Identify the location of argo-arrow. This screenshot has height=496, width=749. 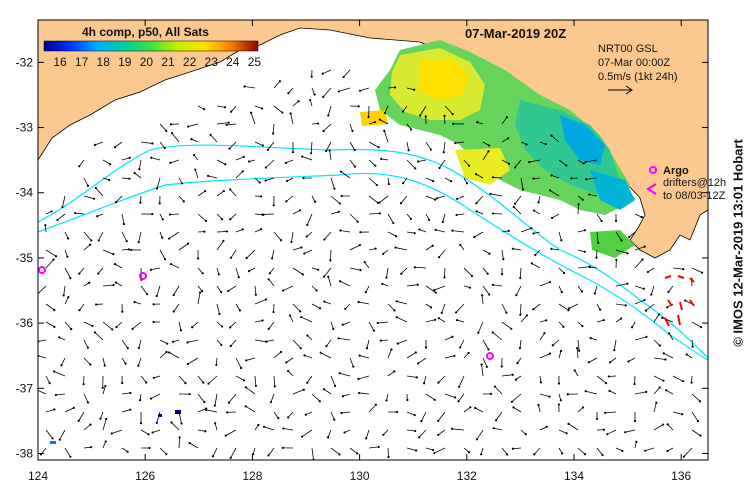
(651, 189).